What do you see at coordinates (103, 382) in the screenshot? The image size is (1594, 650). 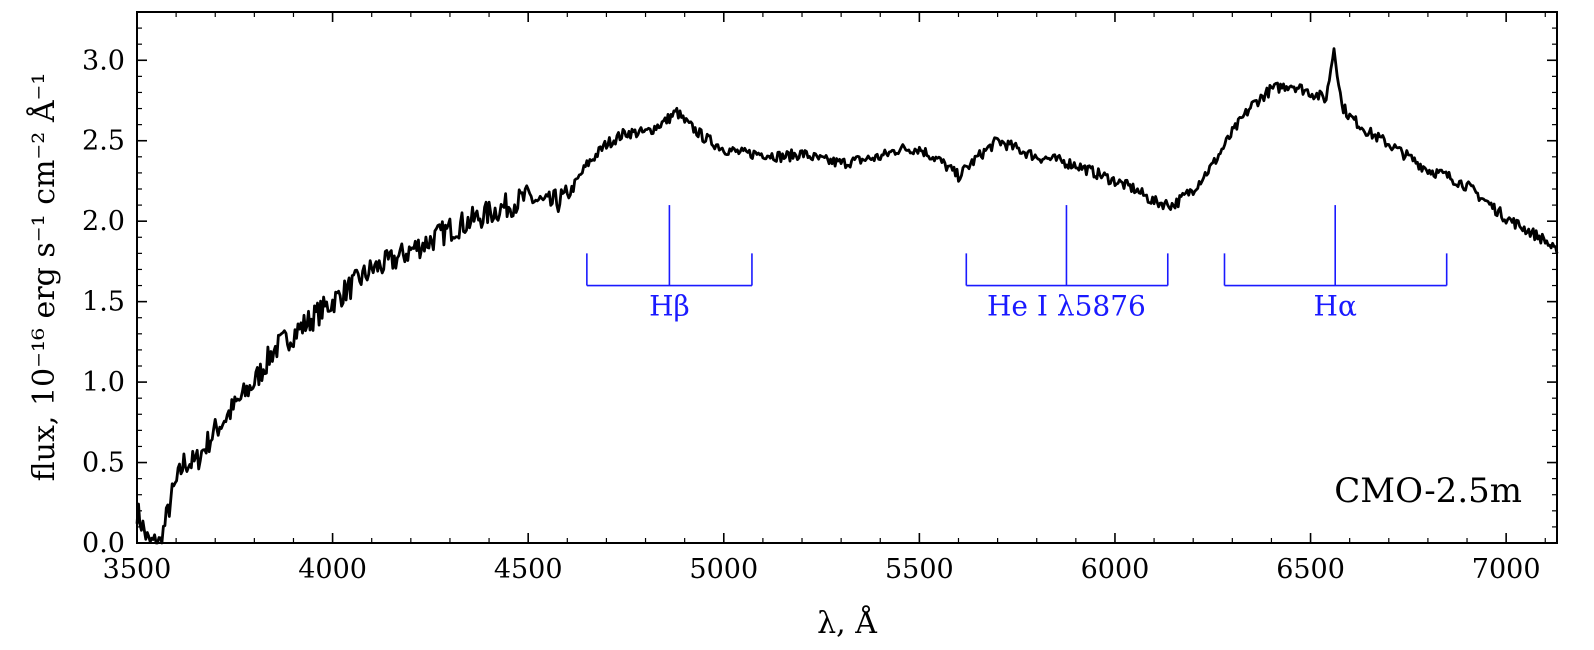 I see `y-tick-label: 1.0` at bounding box center [103, 382].